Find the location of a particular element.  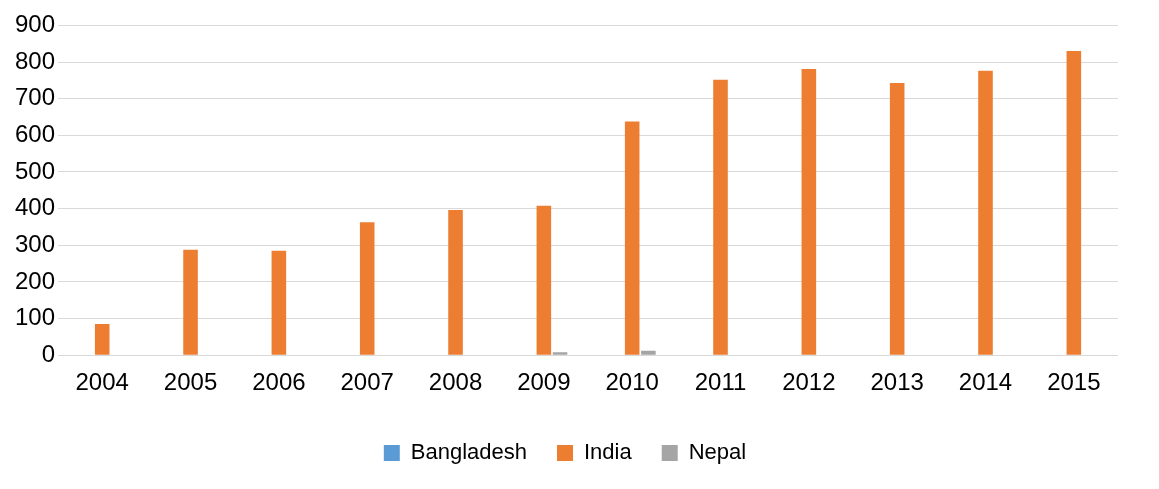

x-tick-label: 2006 is located at coordinates (279, 382).